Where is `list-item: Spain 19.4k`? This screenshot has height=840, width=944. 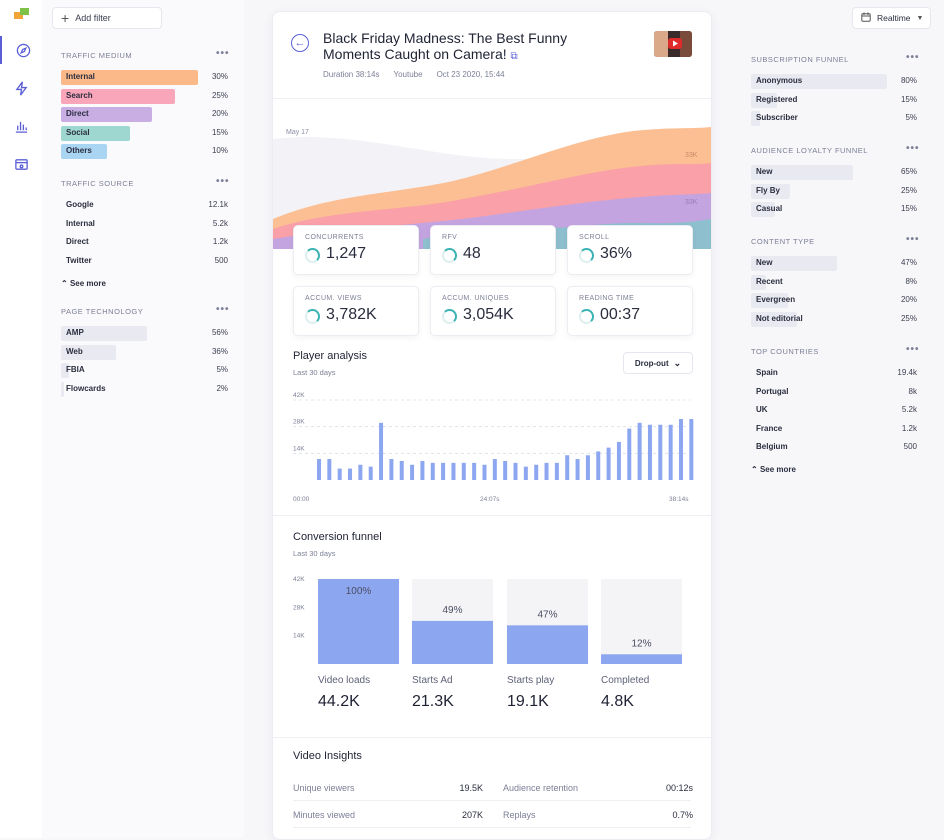 list-item: Spain 19.4k is located at coordinates (834, 373).